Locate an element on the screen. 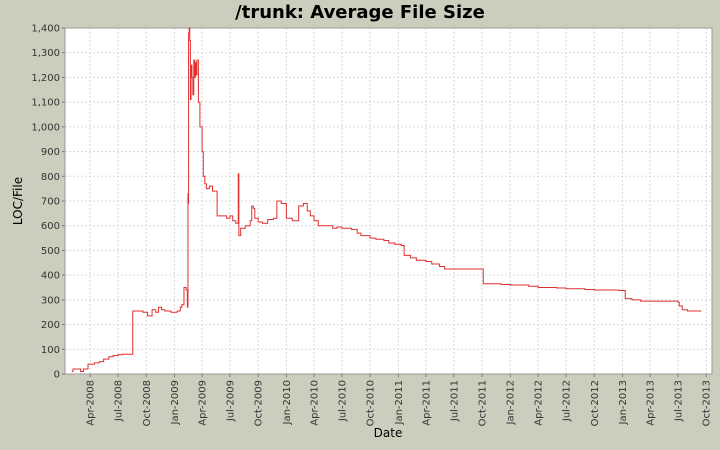 The height and width of the screenshot is (450, 720). x-tick-label: Oct-2013 is located at coordinates (707, 403).